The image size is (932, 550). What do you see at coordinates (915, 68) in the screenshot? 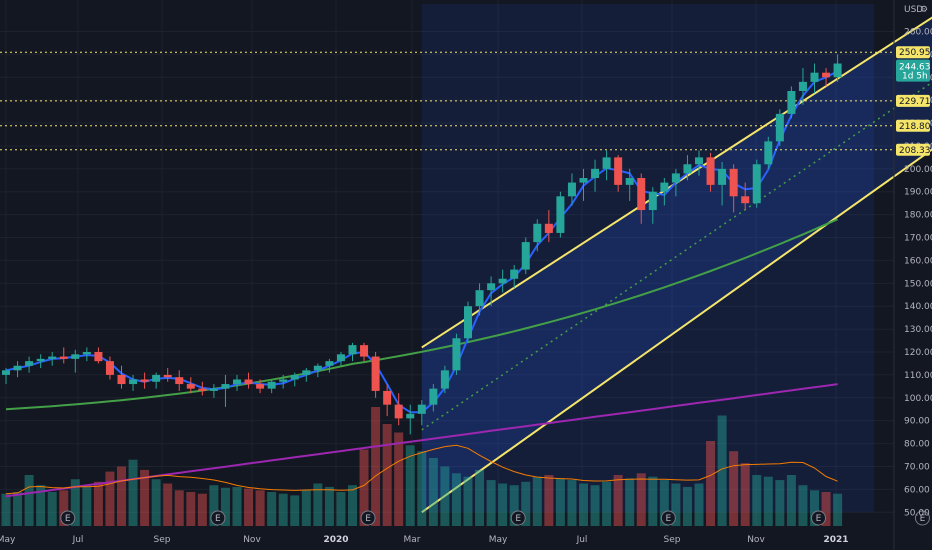
I see `last-price-label: 244.63` at bounding box center [915, 68].